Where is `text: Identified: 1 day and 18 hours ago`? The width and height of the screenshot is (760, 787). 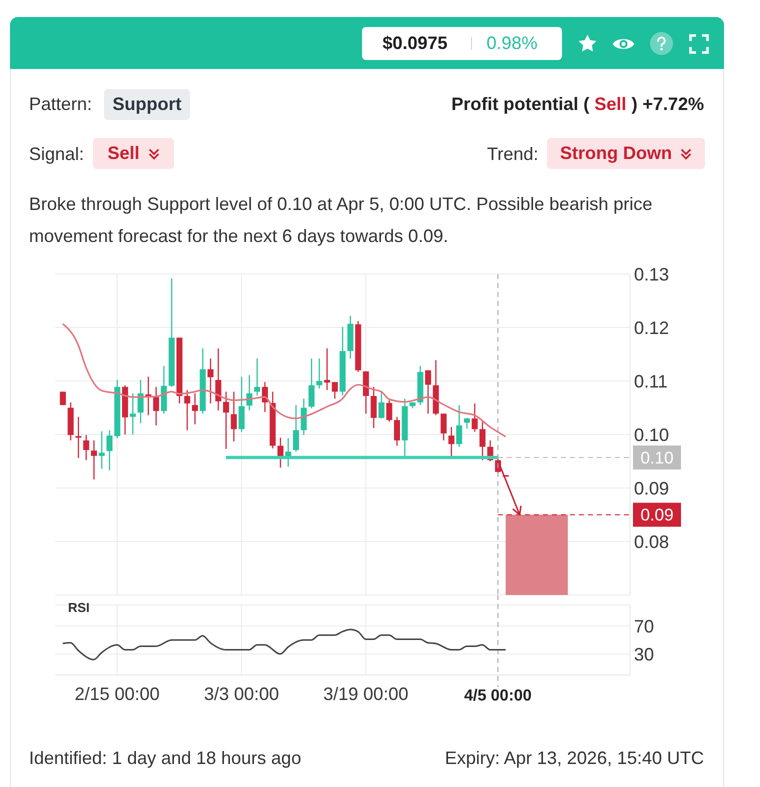
text: Identified: 1 day and 18 hours ago is located at coordinates (165, 758).